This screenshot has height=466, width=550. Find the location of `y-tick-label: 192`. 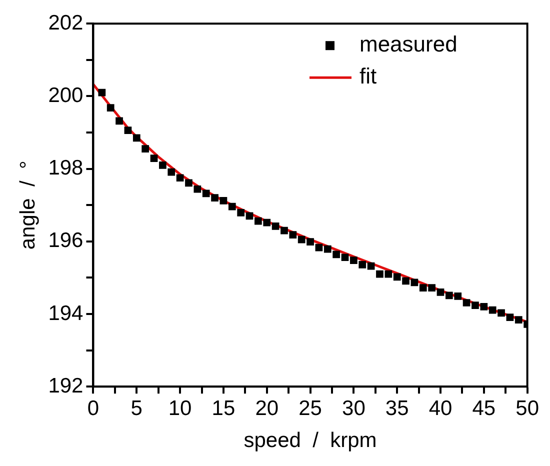

y-tick-label: 192 is located at coordinates (66, 386).